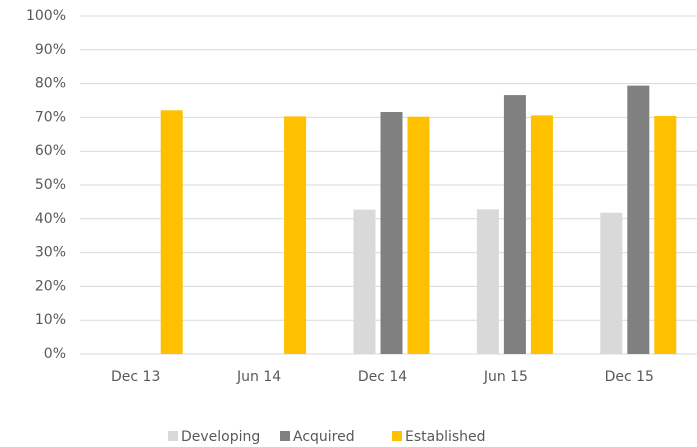 This screenshot has height=447, width=697. I want to click on x-tick-label: Dec 13, so click(135, 377).